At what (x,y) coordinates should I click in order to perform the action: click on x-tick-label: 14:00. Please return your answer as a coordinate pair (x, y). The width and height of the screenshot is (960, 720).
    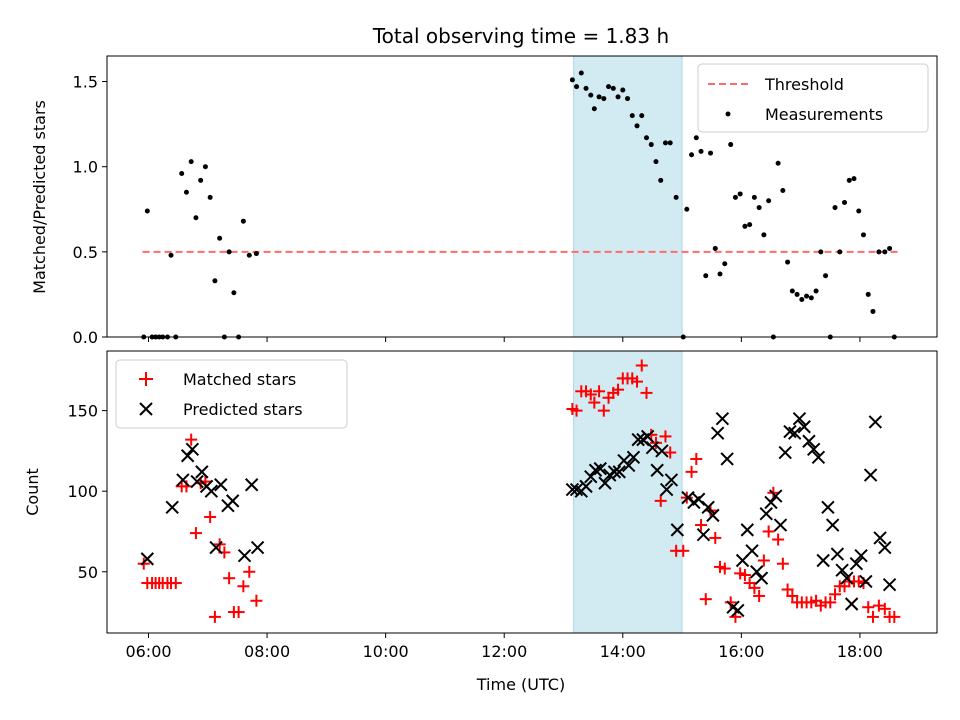
    Looking at the image, I should click on (623, 651).